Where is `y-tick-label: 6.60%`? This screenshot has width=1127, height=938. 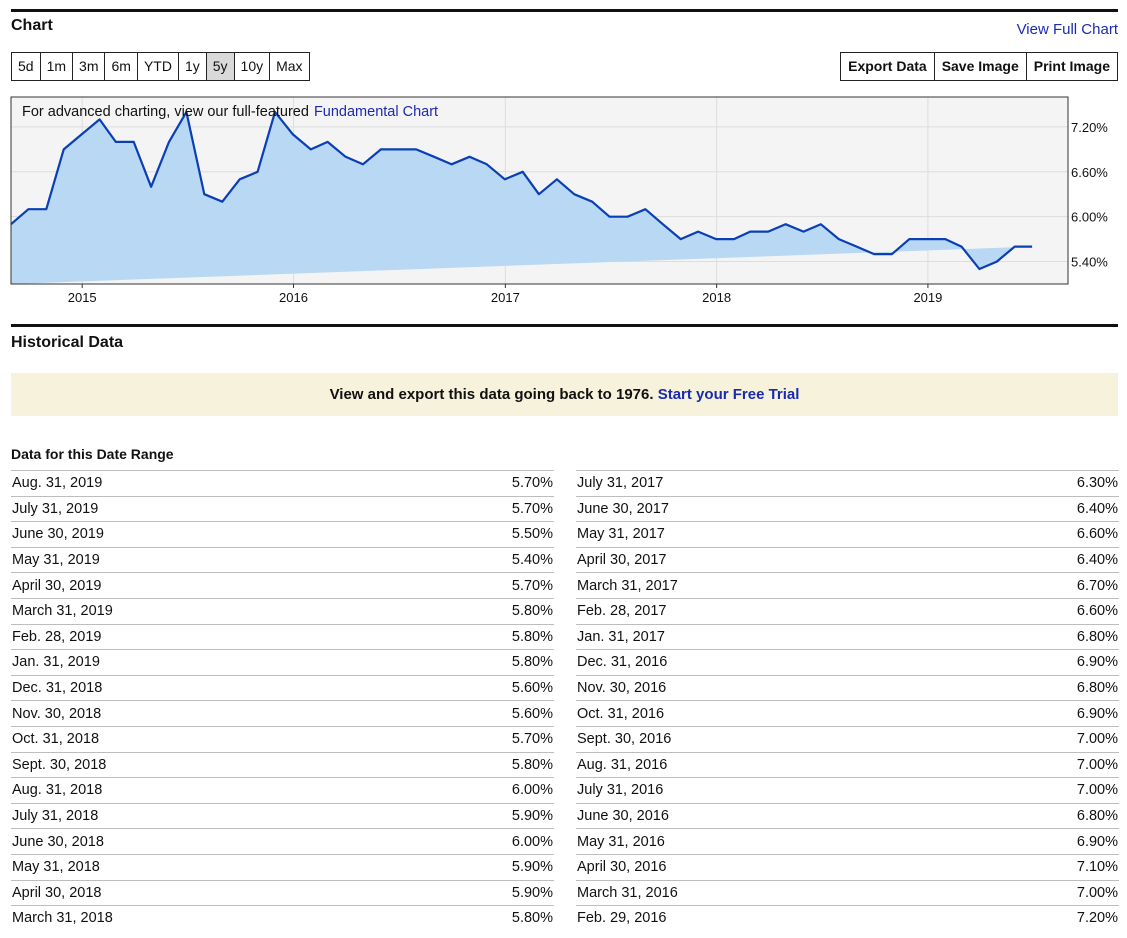
y-tick-label: 6.60% is located at coordinates (1089, 172).